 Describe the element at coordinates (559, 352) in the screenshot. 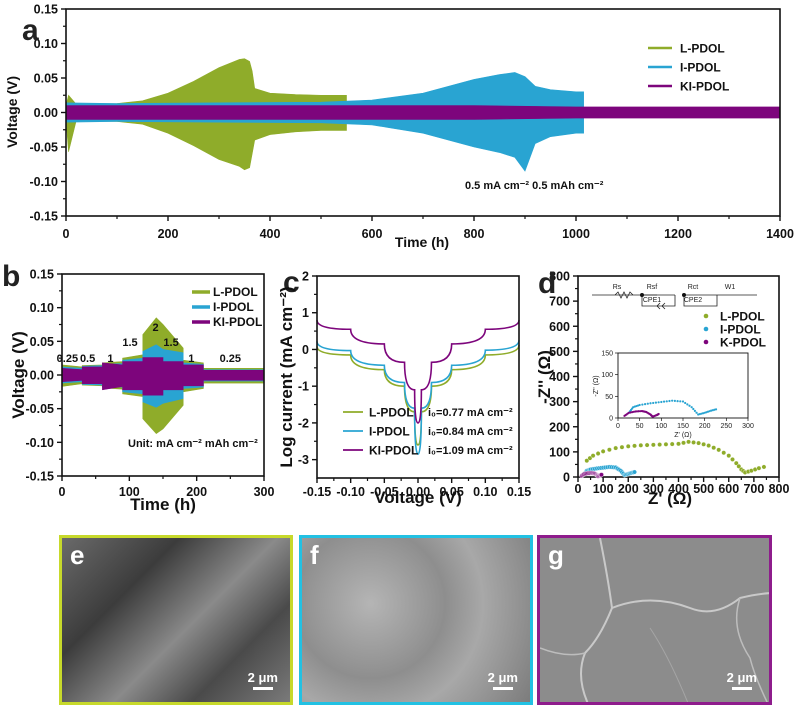

I see `y-tick-label: 500` at that location.